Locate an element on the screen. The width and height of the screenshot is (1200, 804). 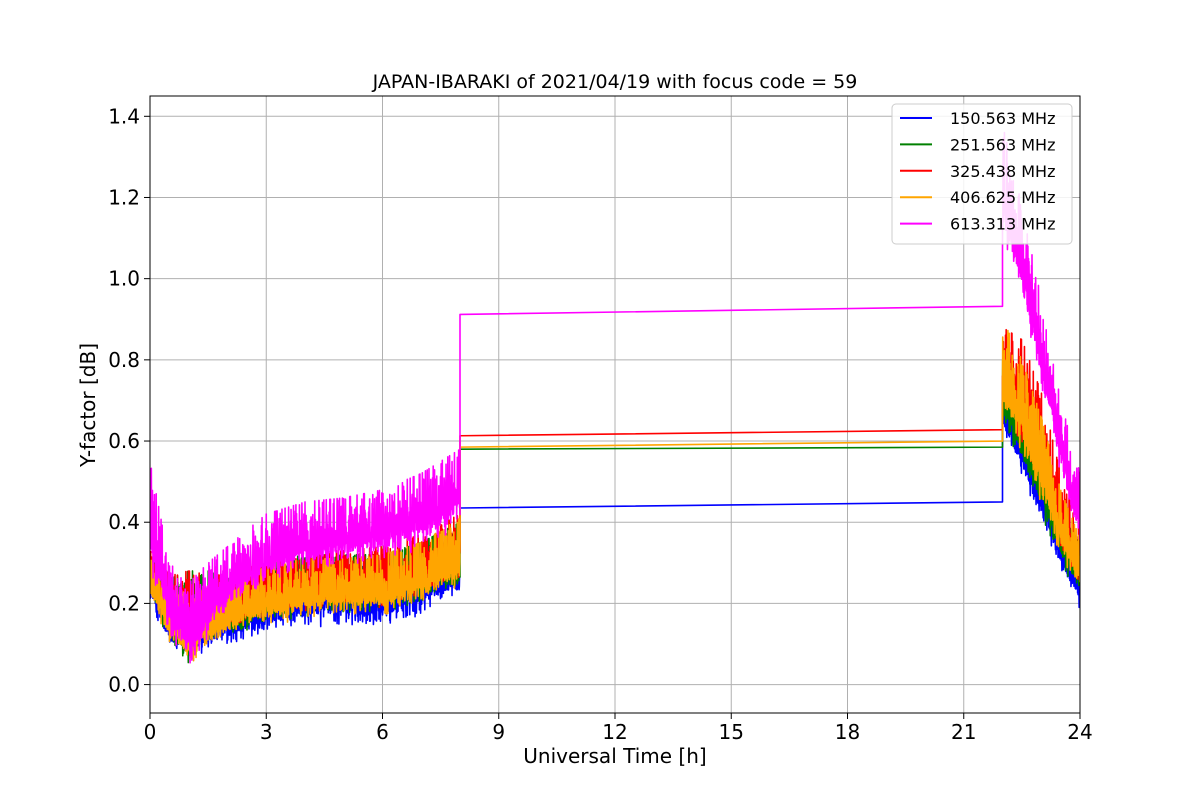
y-axis-label: Y-factor [dB] is located at coordinates (88, 405).